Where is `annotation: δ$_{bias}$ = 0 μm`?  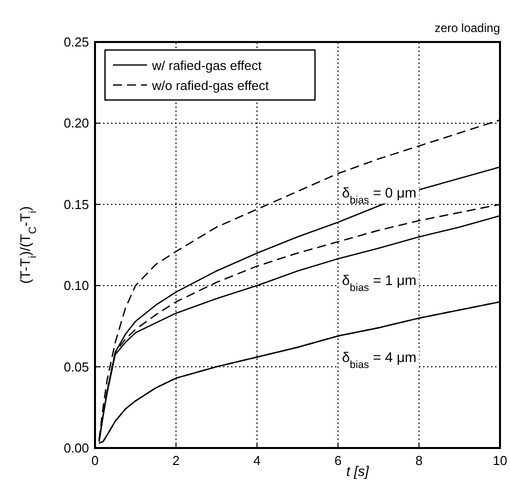 annotation: δ$_{bias}$ = 0 μm is located at coordinates (379, 195).